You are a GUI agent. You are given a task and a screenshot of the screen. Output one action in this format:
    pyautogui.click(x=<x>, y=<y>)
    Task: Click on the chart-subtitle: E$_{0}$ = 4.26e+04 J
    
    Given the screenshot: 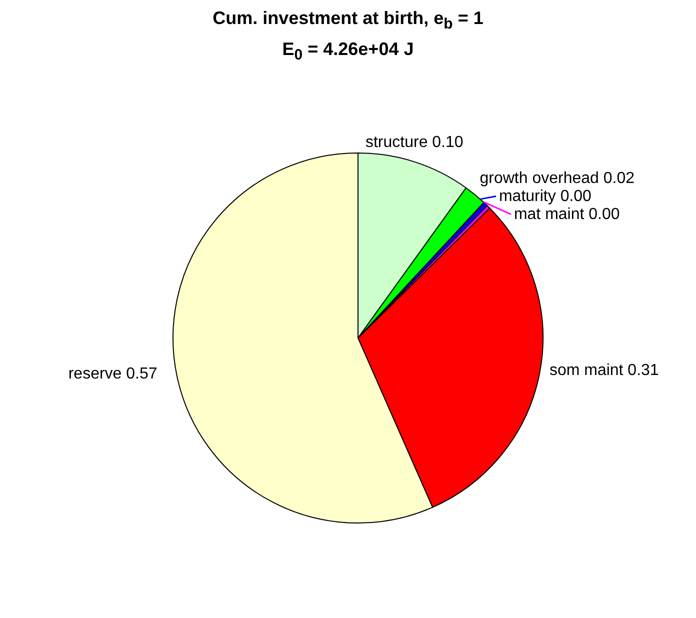 What is the action you would take?
    pyautogui.click(x=348, y=51)
    